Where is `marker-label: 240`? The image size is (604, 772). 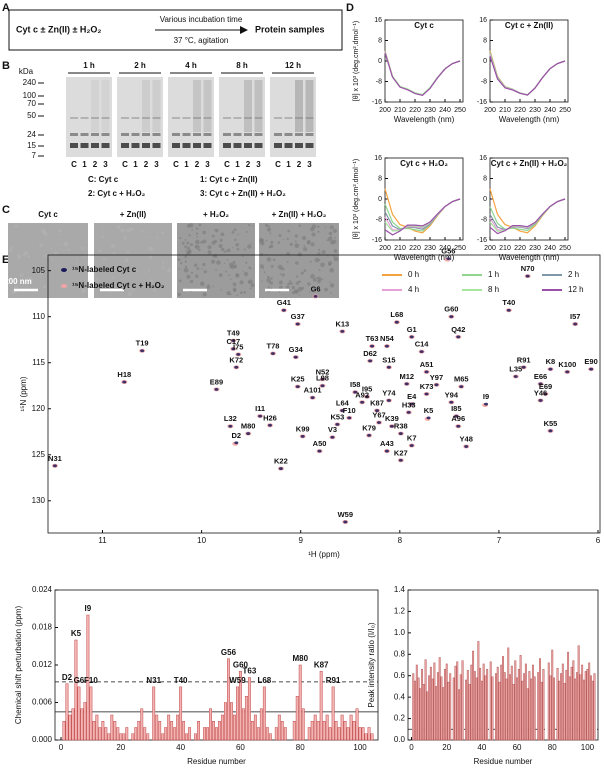
marker-label: 240 is located at coordinates (30, 82).